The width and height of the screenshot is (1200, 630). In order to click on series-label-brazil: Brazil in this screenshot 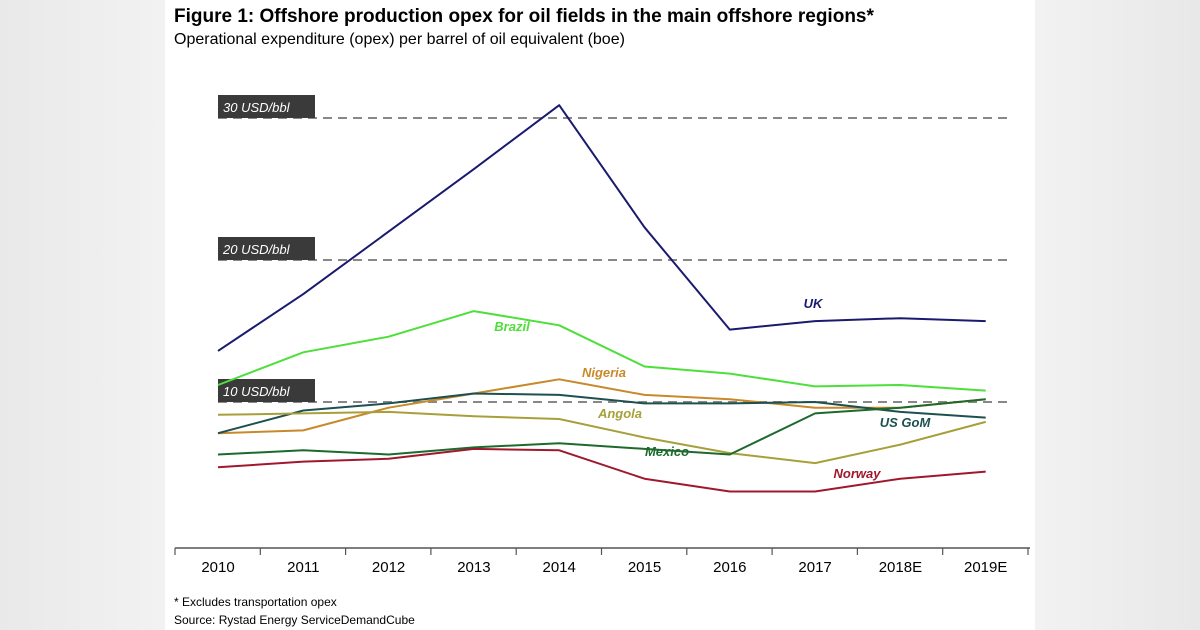, I will do `click(512, 326)`.